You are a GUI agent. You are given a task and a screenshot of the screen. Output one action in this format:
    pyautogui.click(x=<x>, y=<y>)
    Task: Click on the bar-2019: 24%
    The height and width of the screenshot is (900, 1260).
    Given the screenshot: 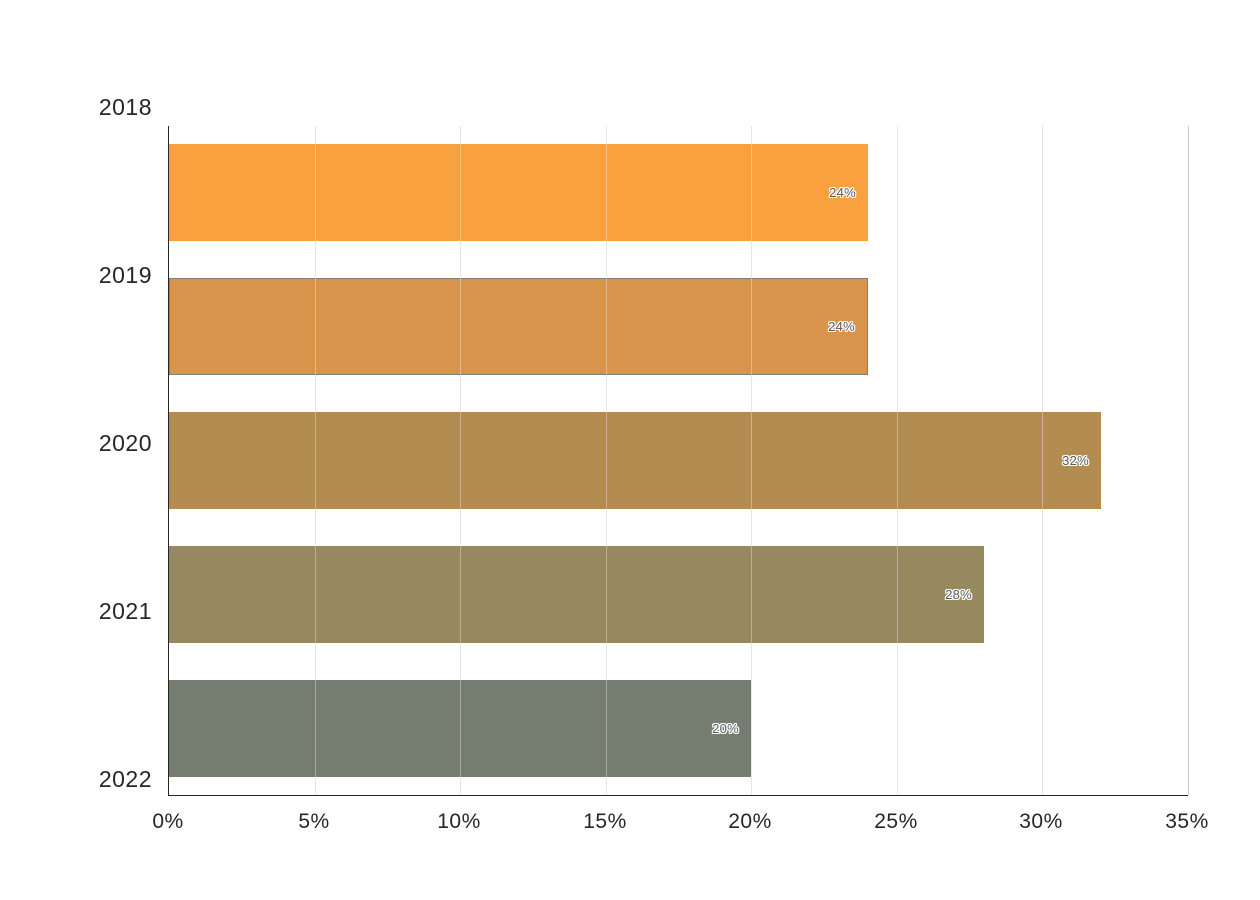 What is the action you would take?
    pyautogui.click(x=518, y=326)
    